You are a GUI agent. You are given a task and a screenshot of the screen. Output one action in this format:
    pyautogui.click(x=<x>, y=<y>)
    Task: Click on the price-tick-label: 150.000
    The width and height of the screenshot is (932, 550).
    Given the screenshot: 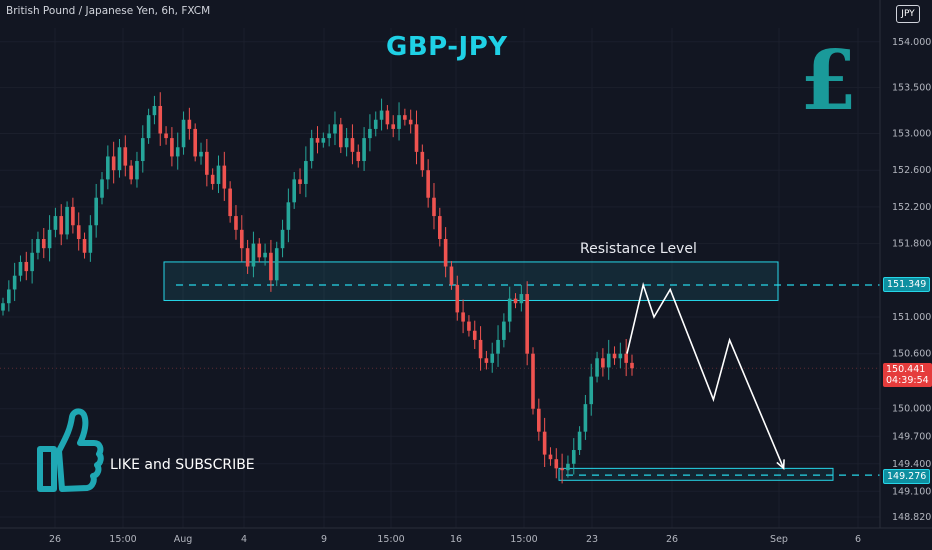 What is the action you would take?
    pyautogui.click(x=911, y=409)
    